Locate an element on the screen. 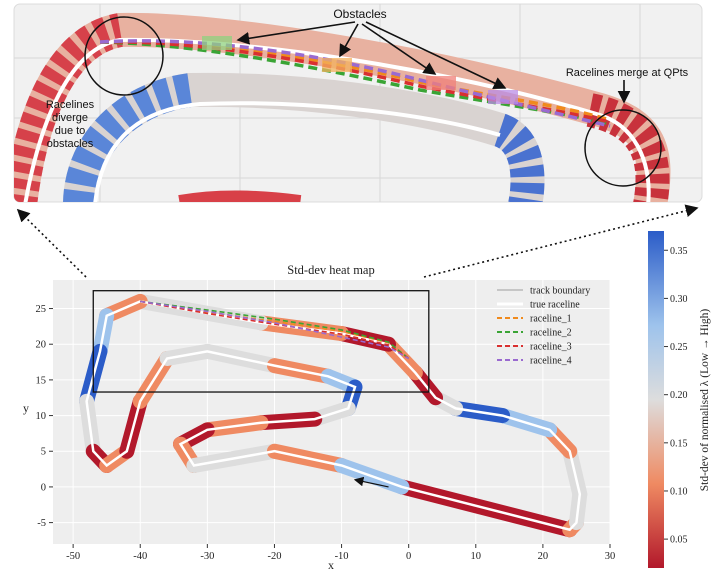  merge-circle is located at coordinates (623, 148).